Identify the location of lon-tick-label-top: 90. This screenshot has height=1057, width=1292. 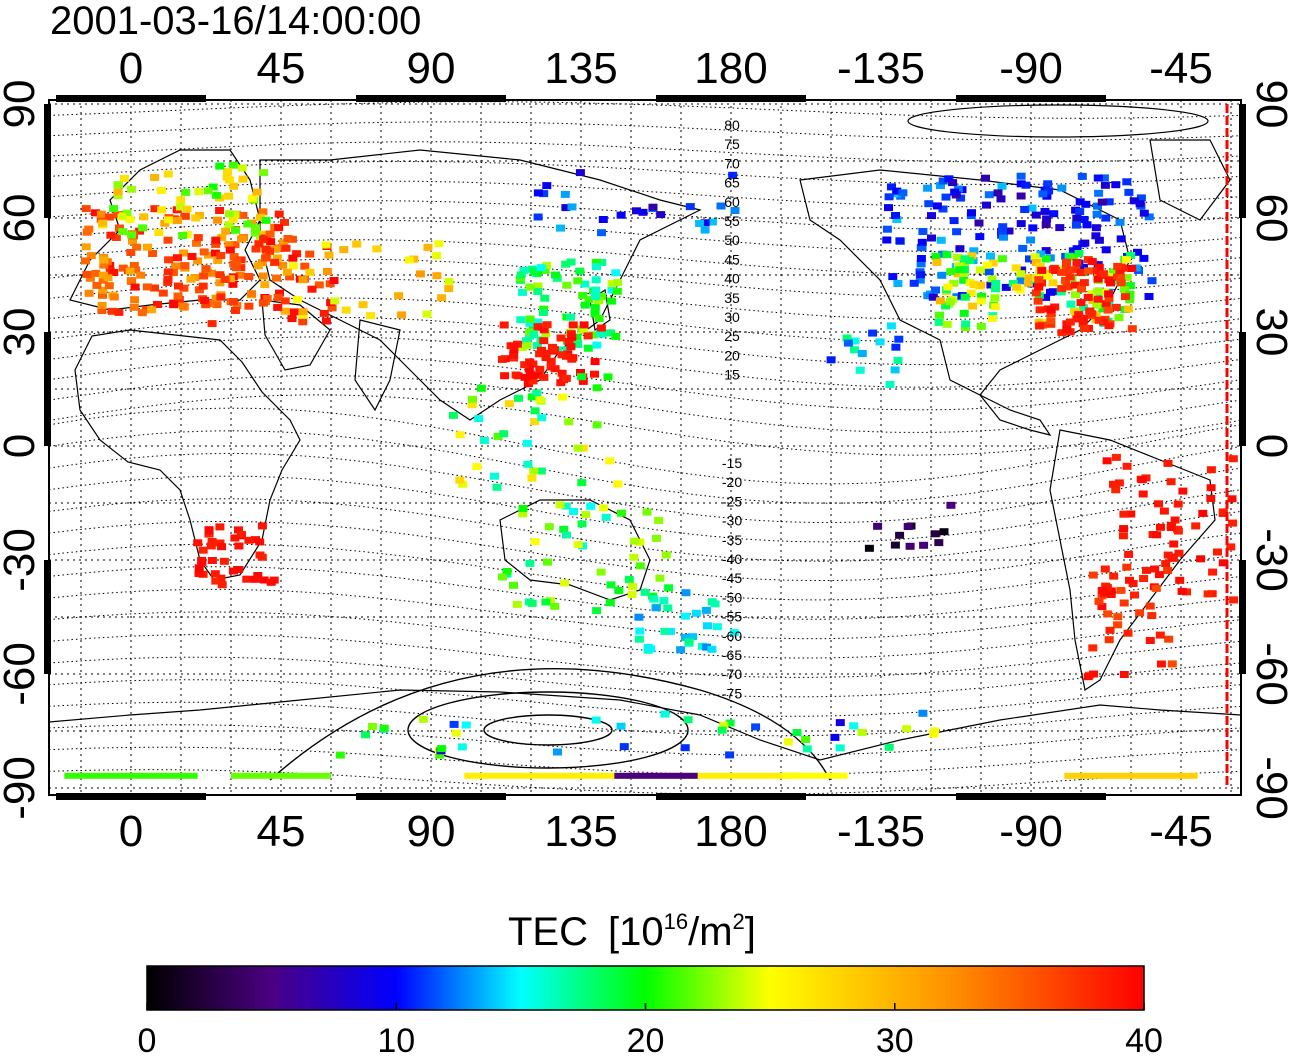
(431, 68).